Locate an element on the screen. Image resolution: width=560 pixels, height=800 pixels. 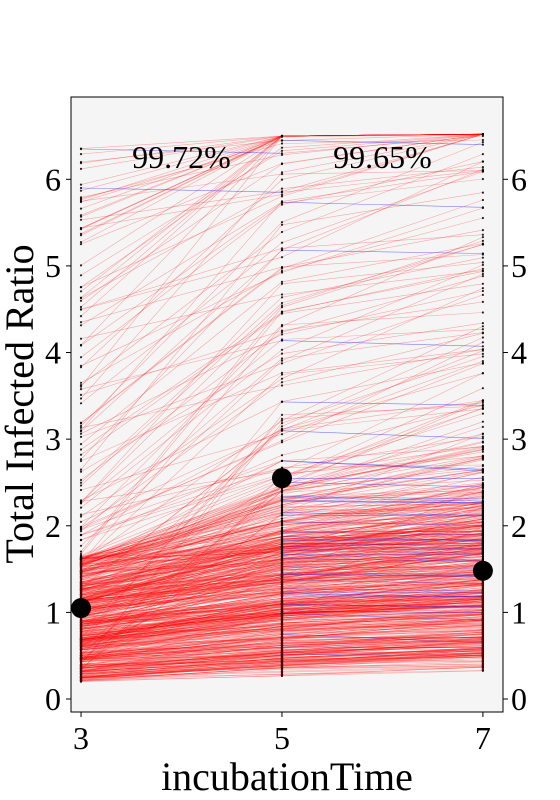
y-tick-label-left: 2 is located at coordinates (53, 526).